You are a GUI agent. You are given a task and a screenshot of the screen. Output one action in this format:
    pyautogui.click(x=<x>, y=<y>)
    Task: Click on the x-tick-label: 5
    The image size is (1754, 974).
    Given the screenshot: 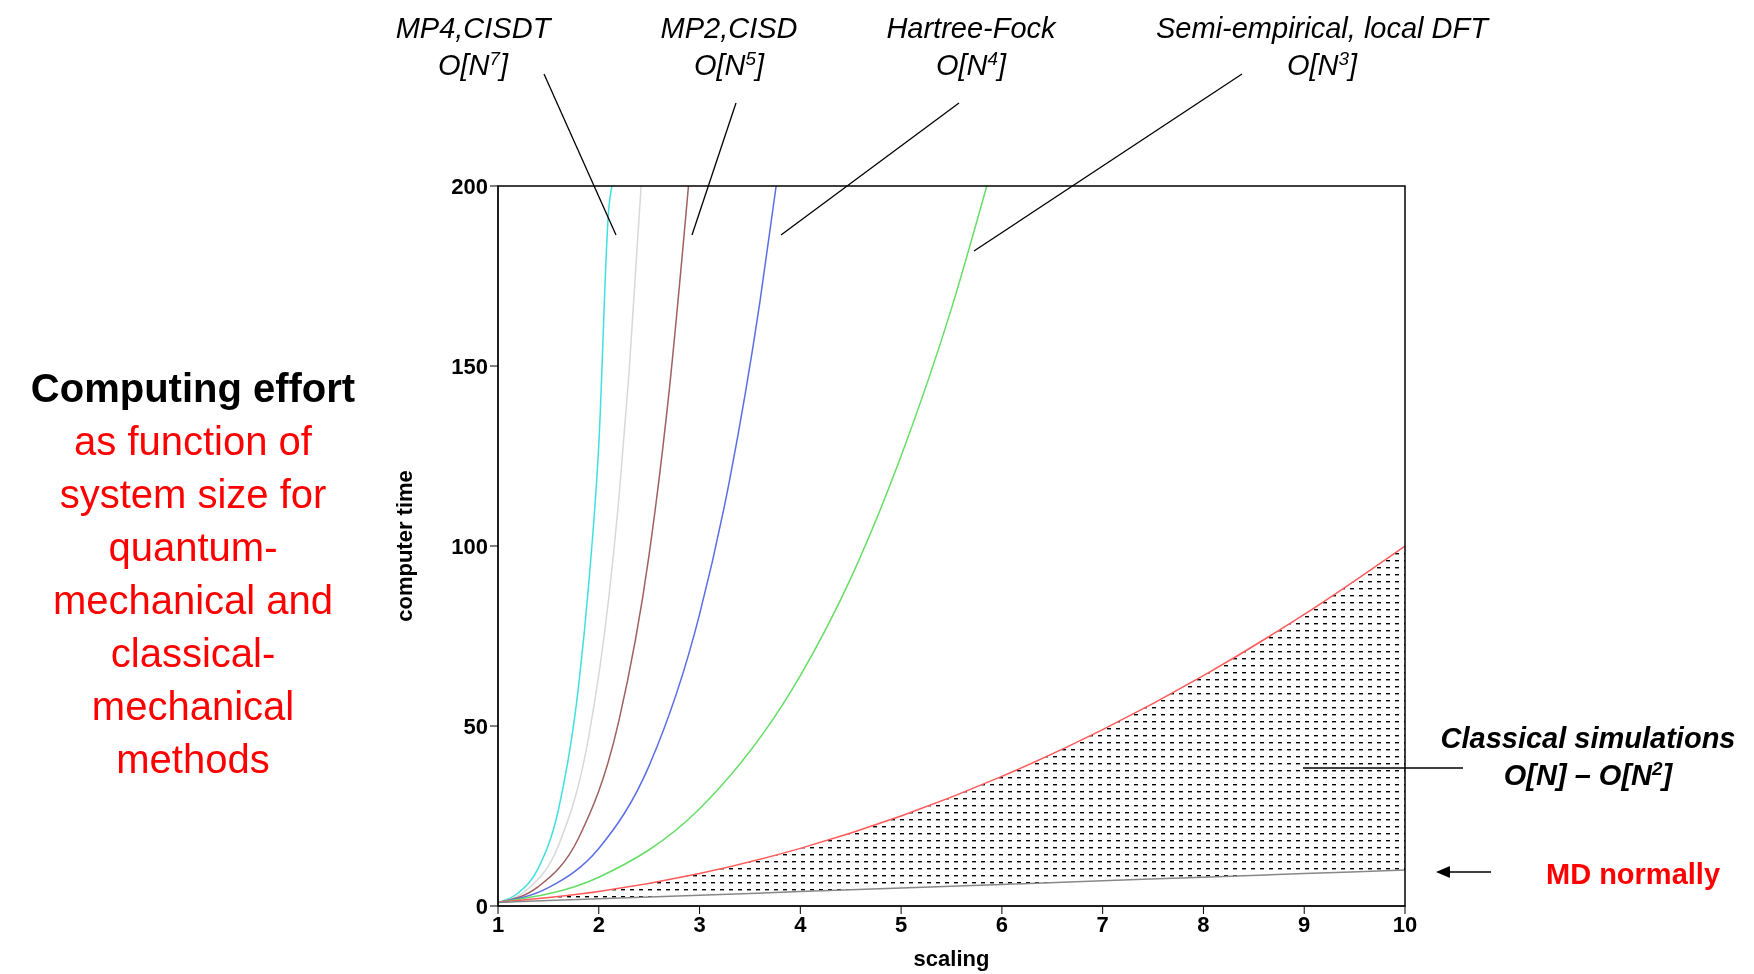 What is the action you would take?
    pyautogui.click(x=901, y=924)
    